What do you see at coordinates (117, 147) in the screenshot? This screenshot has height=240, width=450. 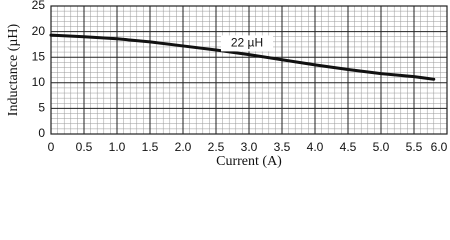 I see `x-tick-label: 1.0` at bounding box center [117, 147].